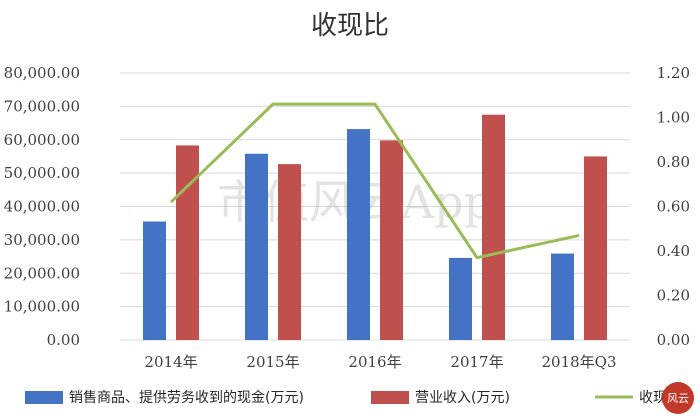  I want to click on x-tick-label: 2014年, so click(170, 362).